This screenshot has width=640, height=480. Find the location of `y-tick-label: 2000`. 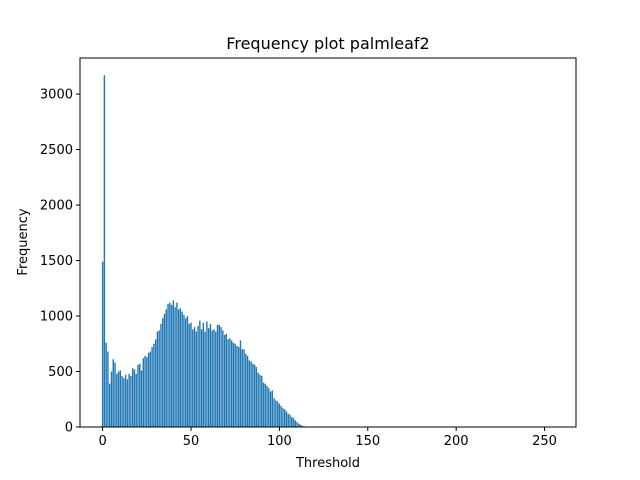

y-tick-label: 2000 is located at coordinates (56, 206).